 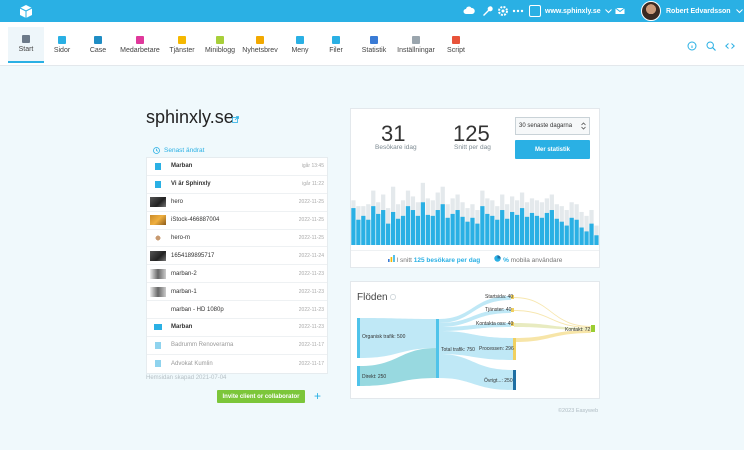 What do you see at coordinates (318, 396) in the screenshot?
I see `invite-plus-button: +` at bounding box center [318, 396].